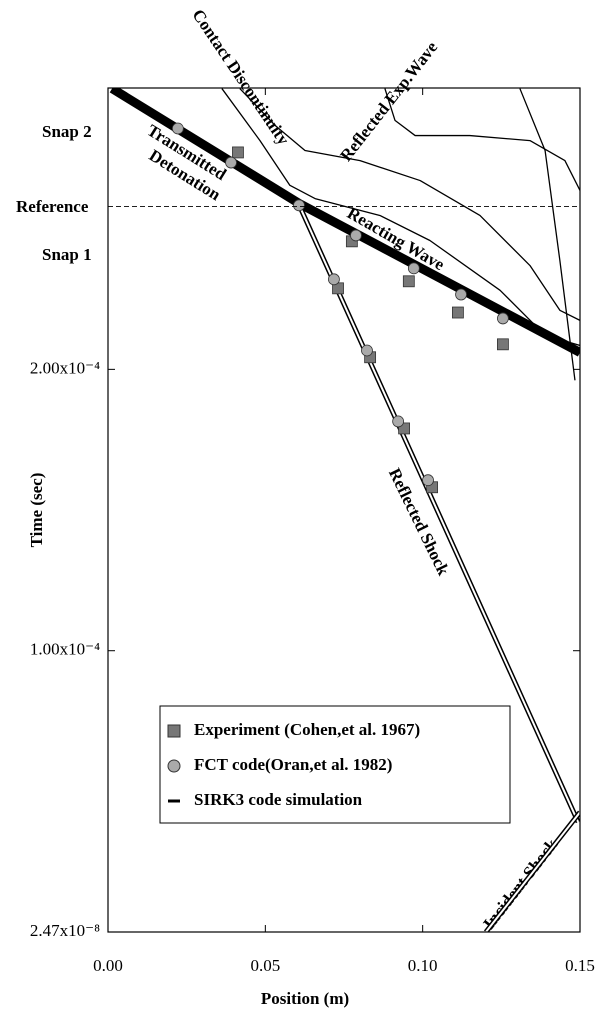  What do you see at coordinates (108, 965) in the screenshot?
I see `x-tick-label: 0.00` at bounding box center [108, 965].